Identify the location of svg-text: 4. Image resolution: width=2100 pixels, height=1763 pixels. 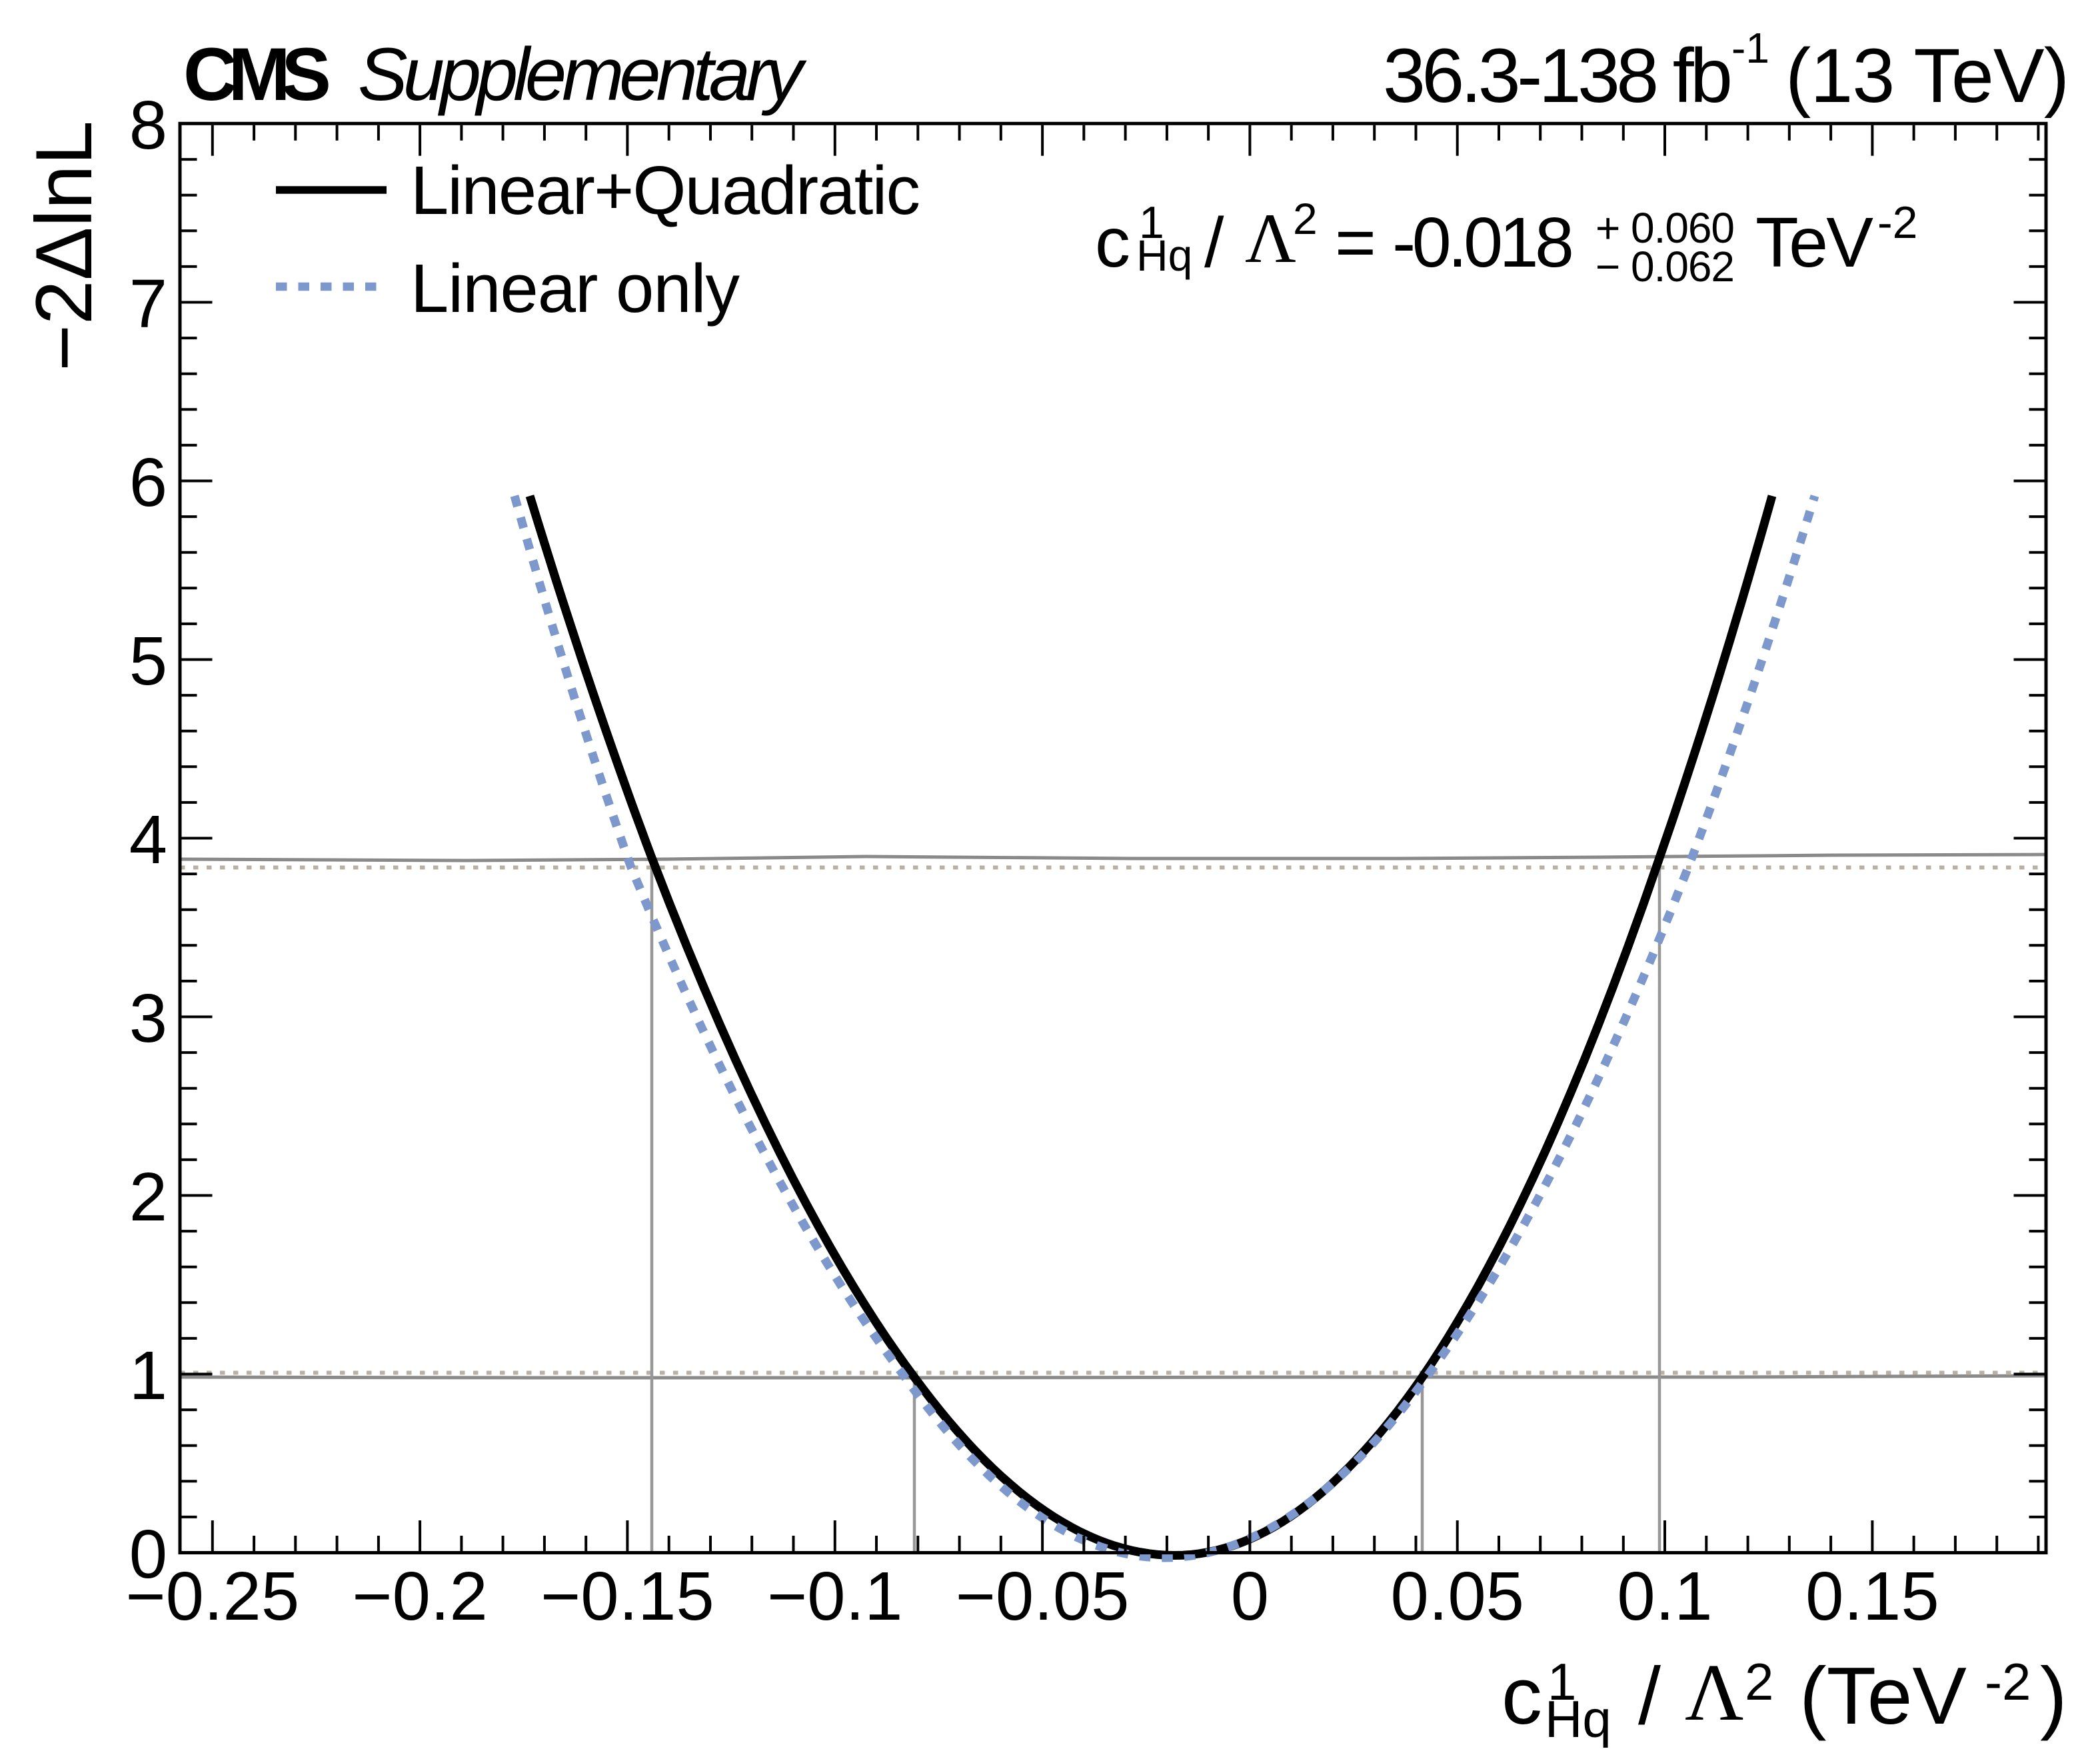
(148, 840).